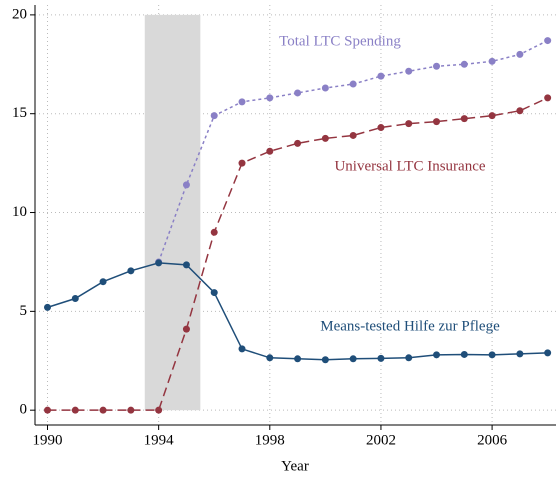  I want to click on series-label: Means-tested Hilfe zur Pflege, so click(410, 326).